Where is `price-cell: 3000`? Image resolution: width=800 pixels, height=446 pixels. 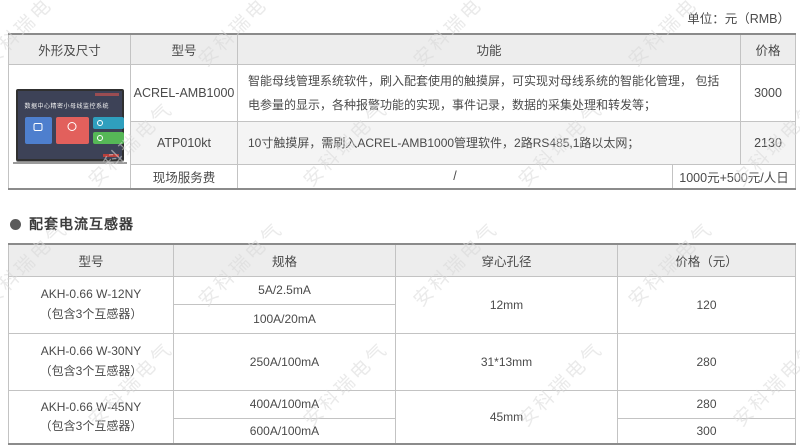 price-cell: 3000 is located at coordinates (768, 92).